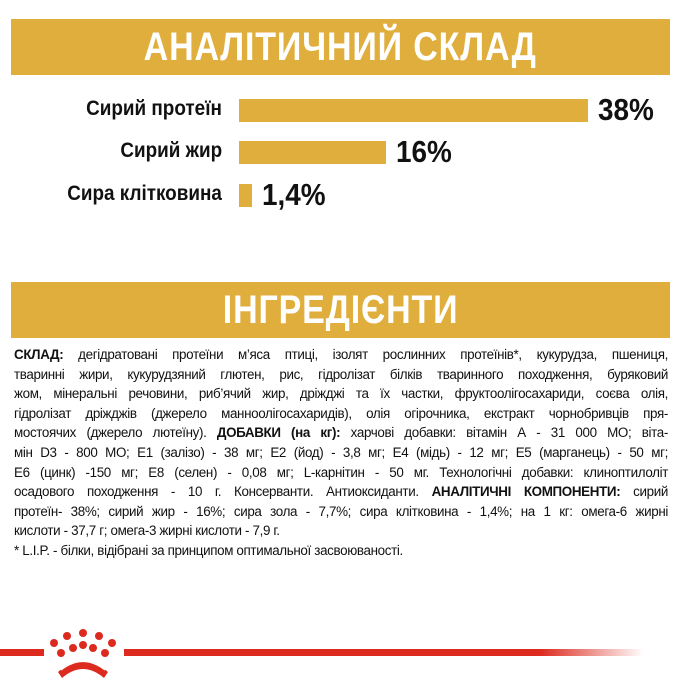 This screenshot has width=682, height=684. What do you see at coordinates (293, 194) in the screenshot?
I see `bar-value-label: 1,4%` at bounding box center [293, 194].